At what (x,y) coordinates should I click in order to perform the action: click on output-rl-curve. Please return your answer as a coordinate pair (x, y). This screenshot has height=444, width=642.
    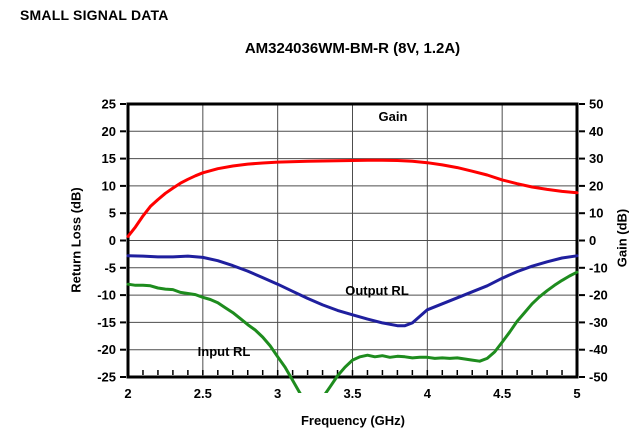
    Looking at the image, I should click on (352, 291).